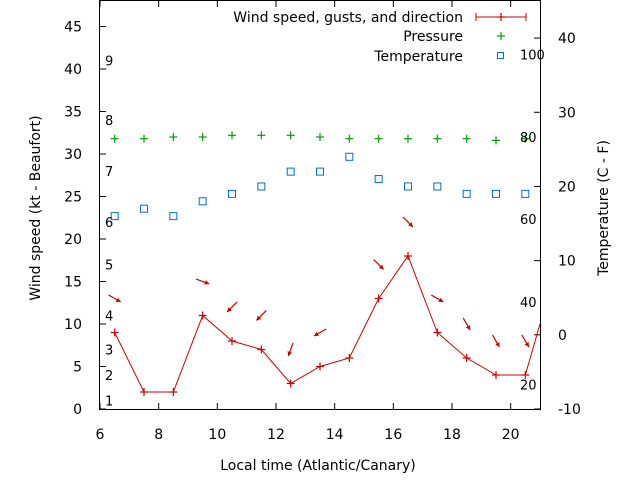 This screenshot has height=480, width=640. I want to click on y2-tick-label: 40, so click(567, 39).